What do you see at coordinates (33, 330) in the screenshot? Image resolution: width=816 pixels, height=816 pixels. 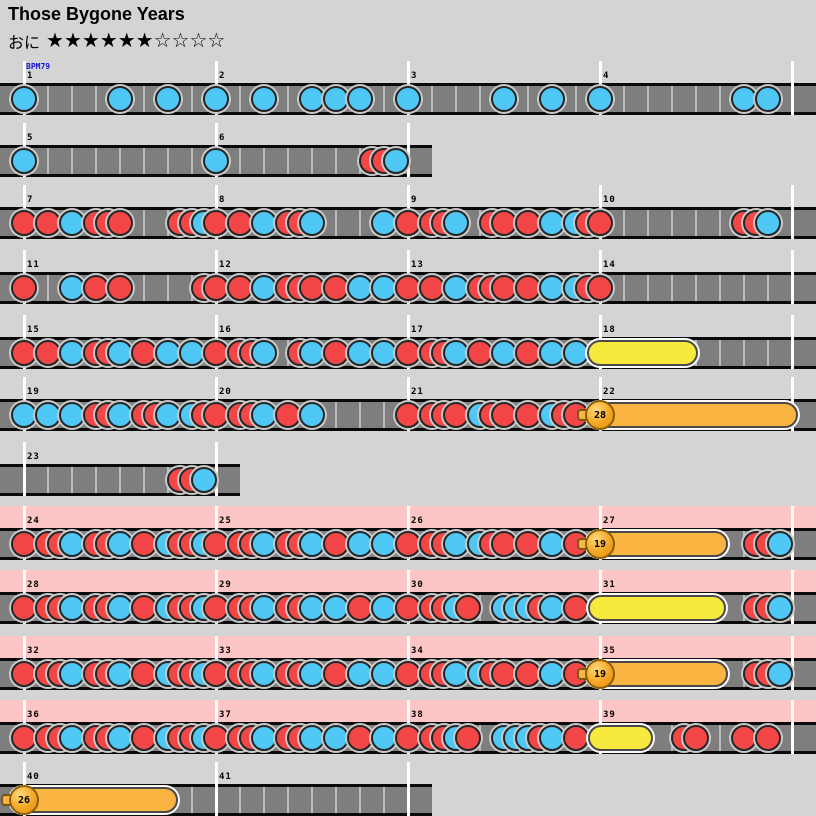 I see `measure-number: 15` at bounding box center [33, 330].